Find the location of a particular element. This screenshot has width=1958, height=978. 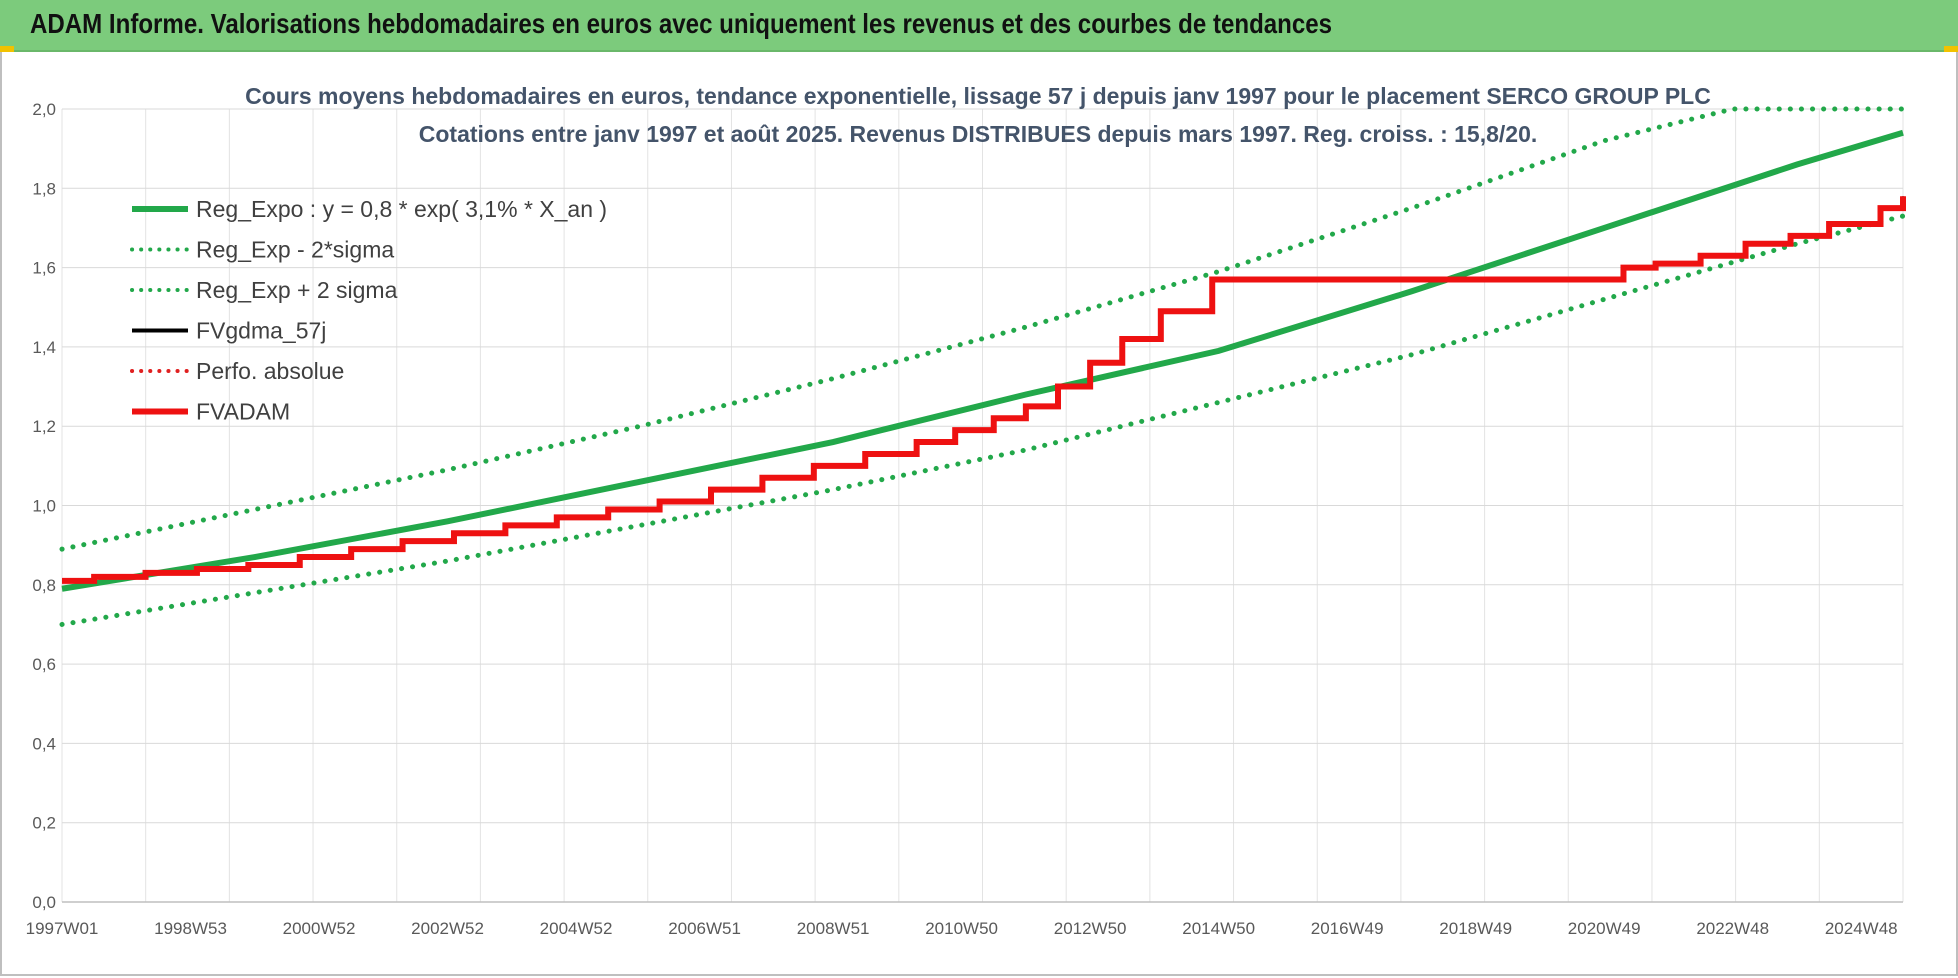

y-tick-label: 1,6 is located at coordinates (44, 268).